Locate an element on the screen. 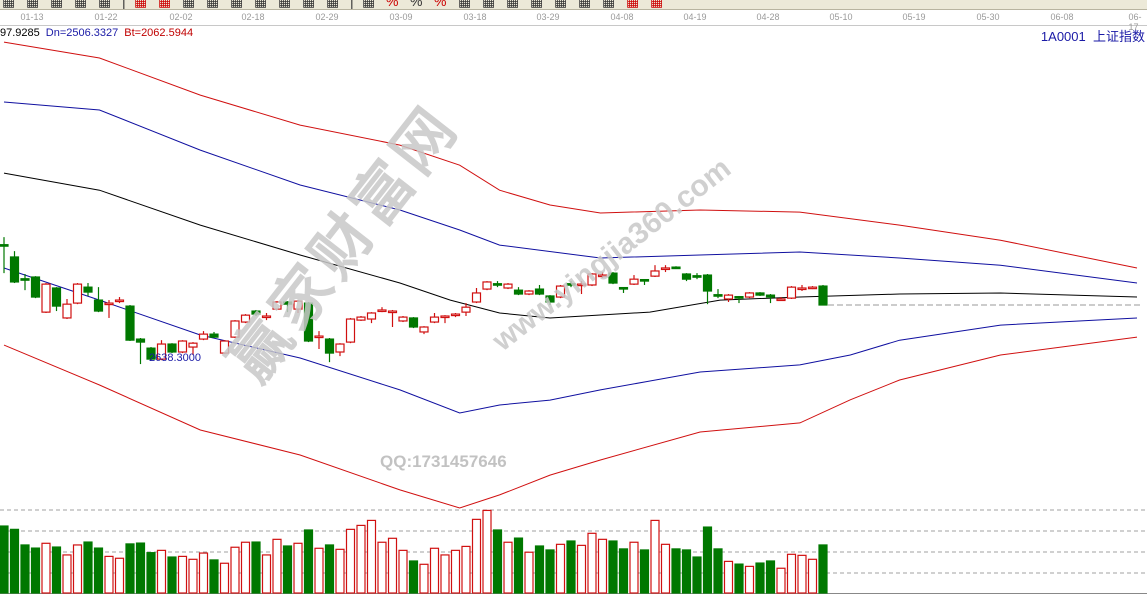  draw-channel-icon: ▦ is located at coordinates (189, 4).